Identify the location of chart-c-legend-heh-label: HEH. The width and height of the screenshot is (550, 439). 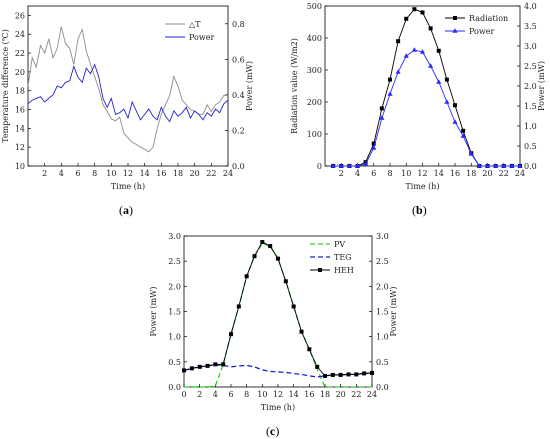
(344, 270).